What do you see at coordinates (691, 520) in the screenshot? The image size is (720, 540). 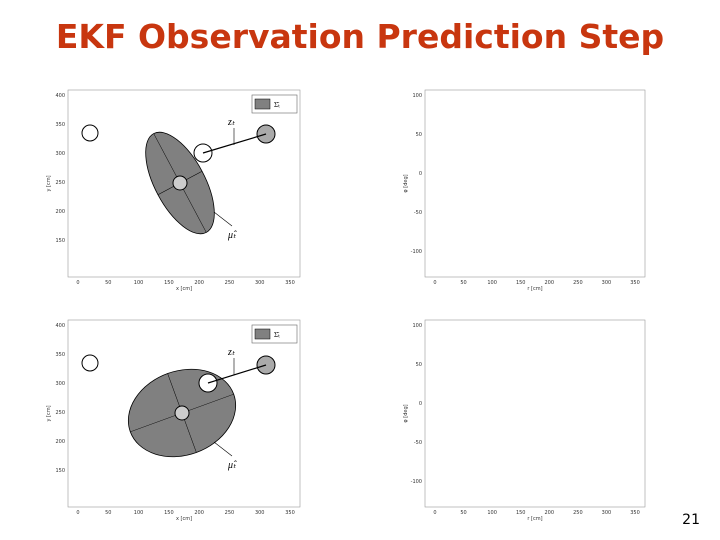 I see `page-number: 21` at bounding box center [691, 520].